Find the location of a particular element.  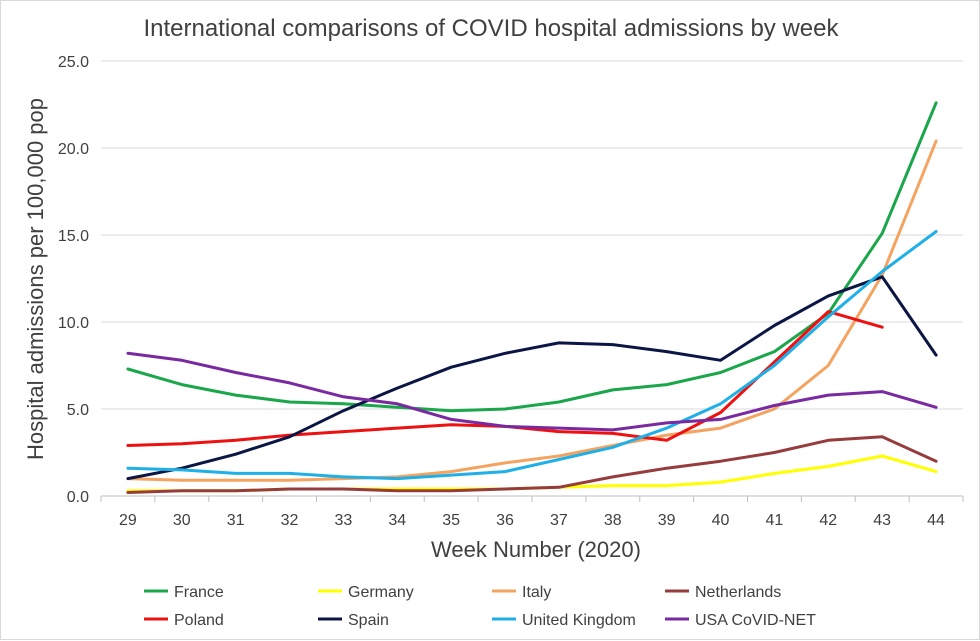

y-tick-label: 15.0 is located at coordinates (73, 236).